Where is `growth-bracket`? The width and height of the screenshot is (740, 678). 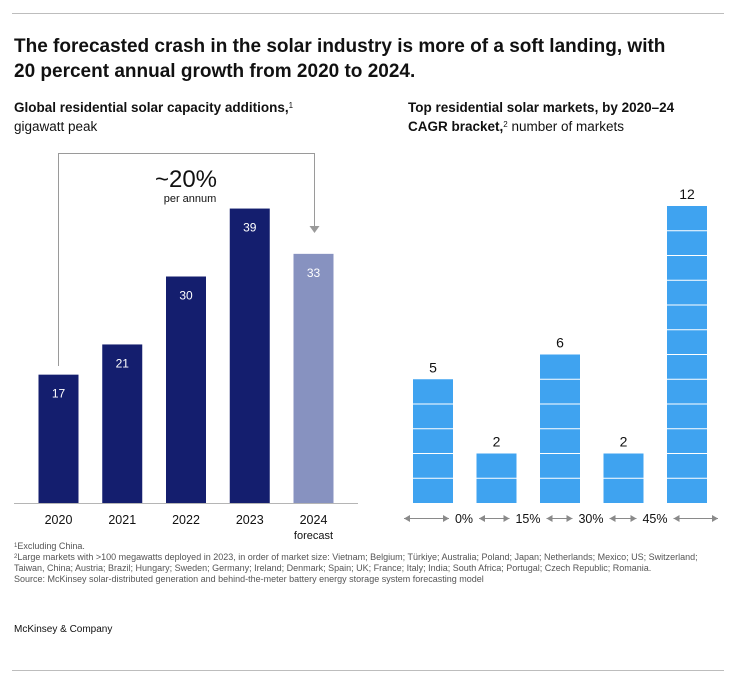
growth-bracket is located at coordinates (186, 259).